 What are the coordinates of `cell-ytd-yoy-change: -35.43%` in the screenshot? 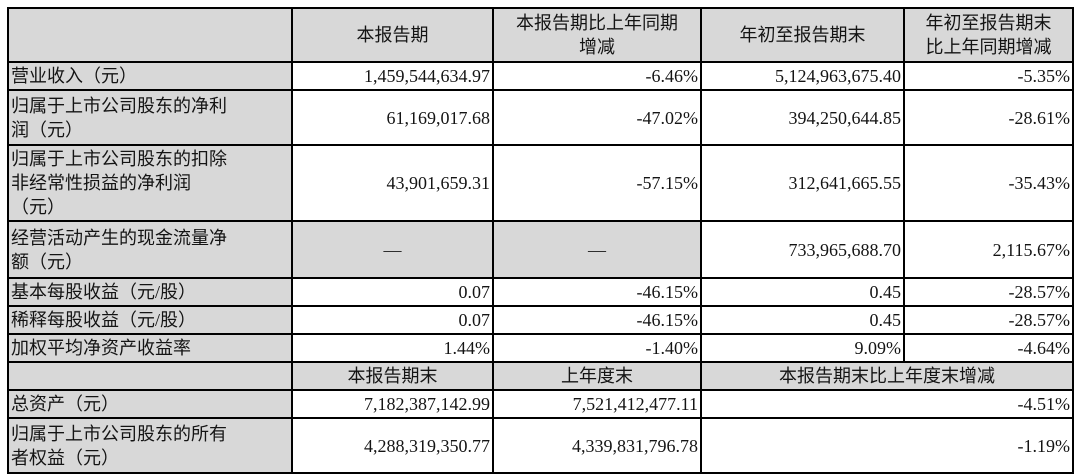 It's located at (988, 183).